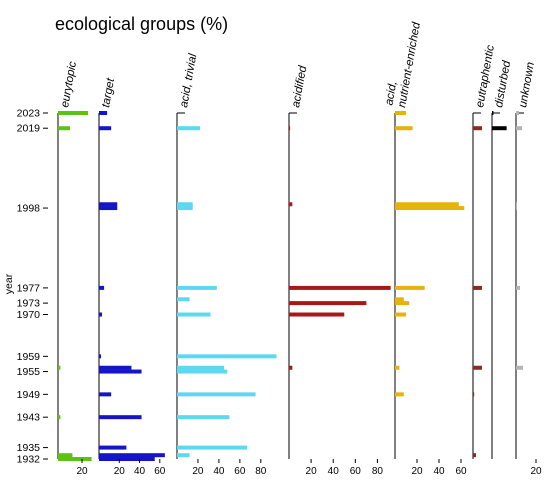 This screenshot has width=550, height=481. I want to click on bar-target-1949, so click(105, 394).